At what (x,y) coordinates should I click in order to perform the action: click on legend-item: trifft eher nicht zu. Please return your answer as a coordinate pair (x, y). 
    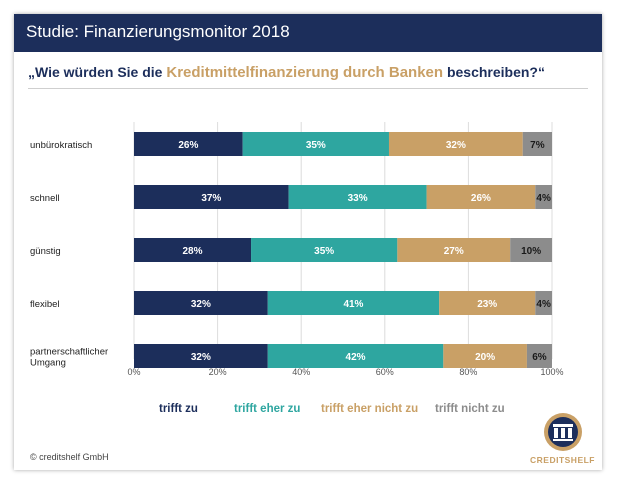
    Looking at the image, I should click on (370, 409).